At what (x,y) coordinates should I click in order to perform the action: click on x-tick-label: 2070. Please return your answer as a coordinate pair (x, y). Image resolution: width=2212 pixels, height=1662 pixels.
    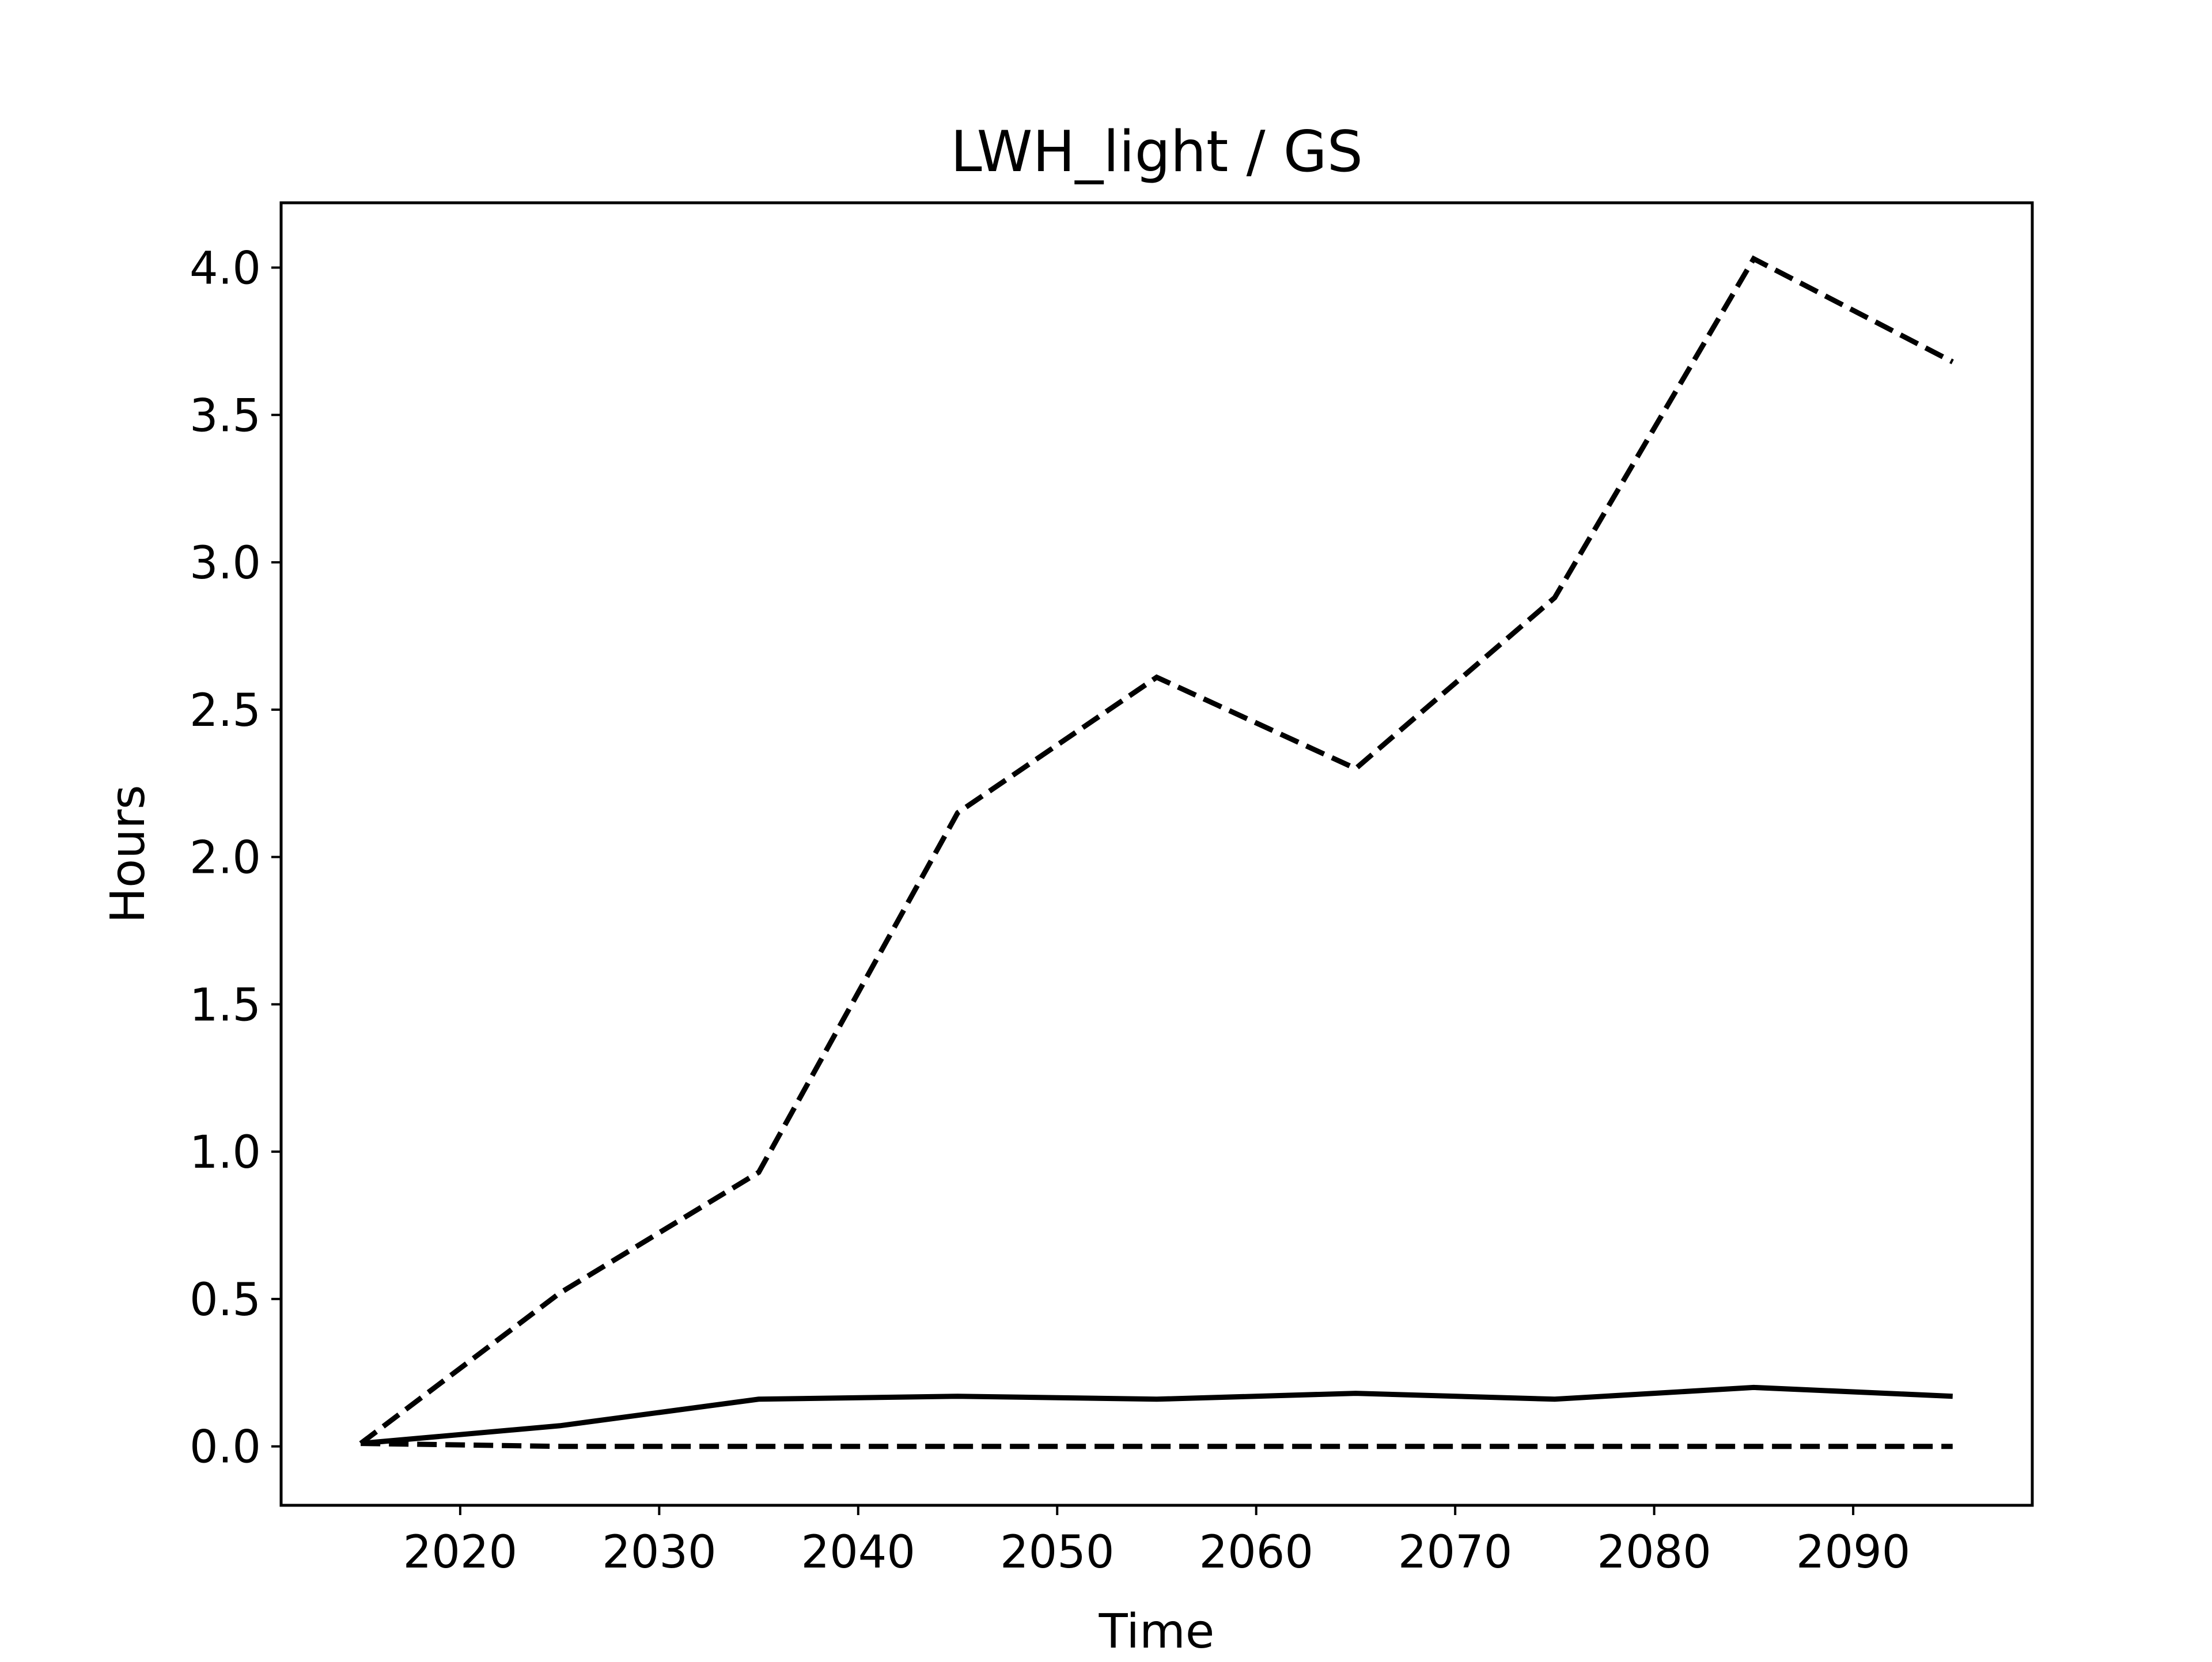
    Looking at the image, I should click on (1455, 1553).